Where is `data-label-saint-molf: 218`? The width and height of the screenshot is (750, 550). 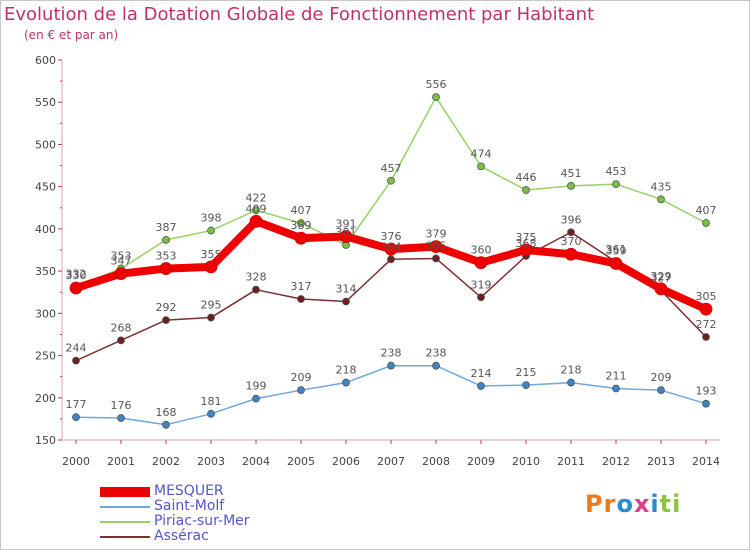
data-label-saint-molf: 218 is located at coordinates (571, 370).